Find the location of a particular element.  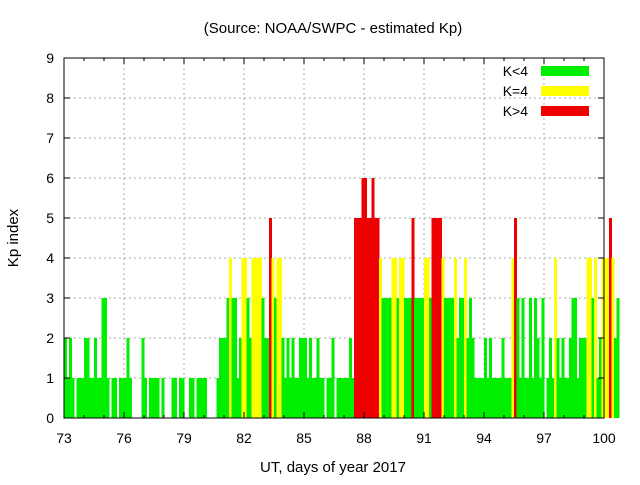

x-tick-label: 91 is located at coordinates (424, 438).